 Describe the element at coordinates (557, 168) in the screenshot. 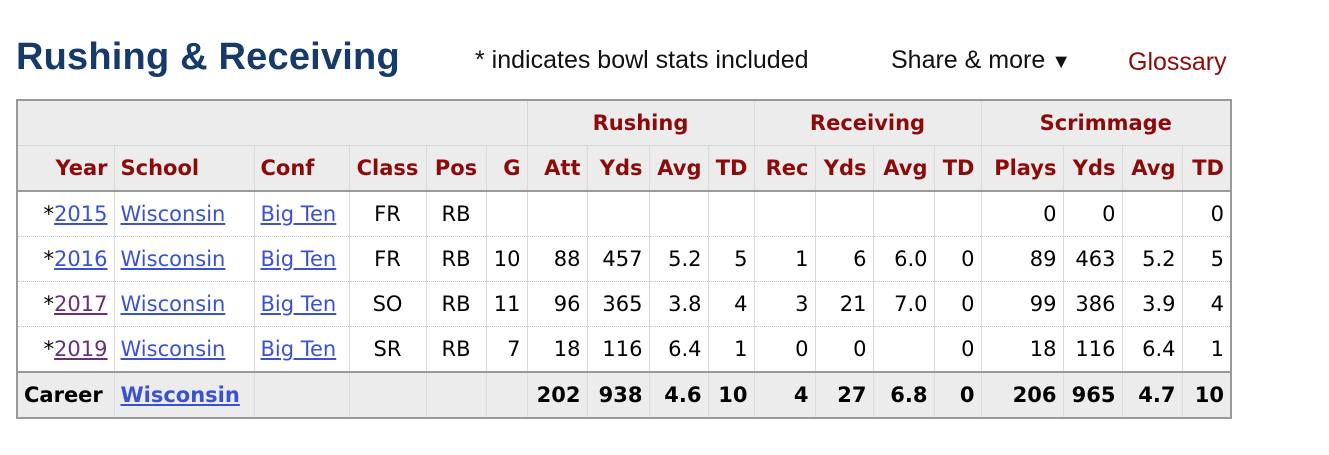

I see `col-header-rush-att: Att` at that location.